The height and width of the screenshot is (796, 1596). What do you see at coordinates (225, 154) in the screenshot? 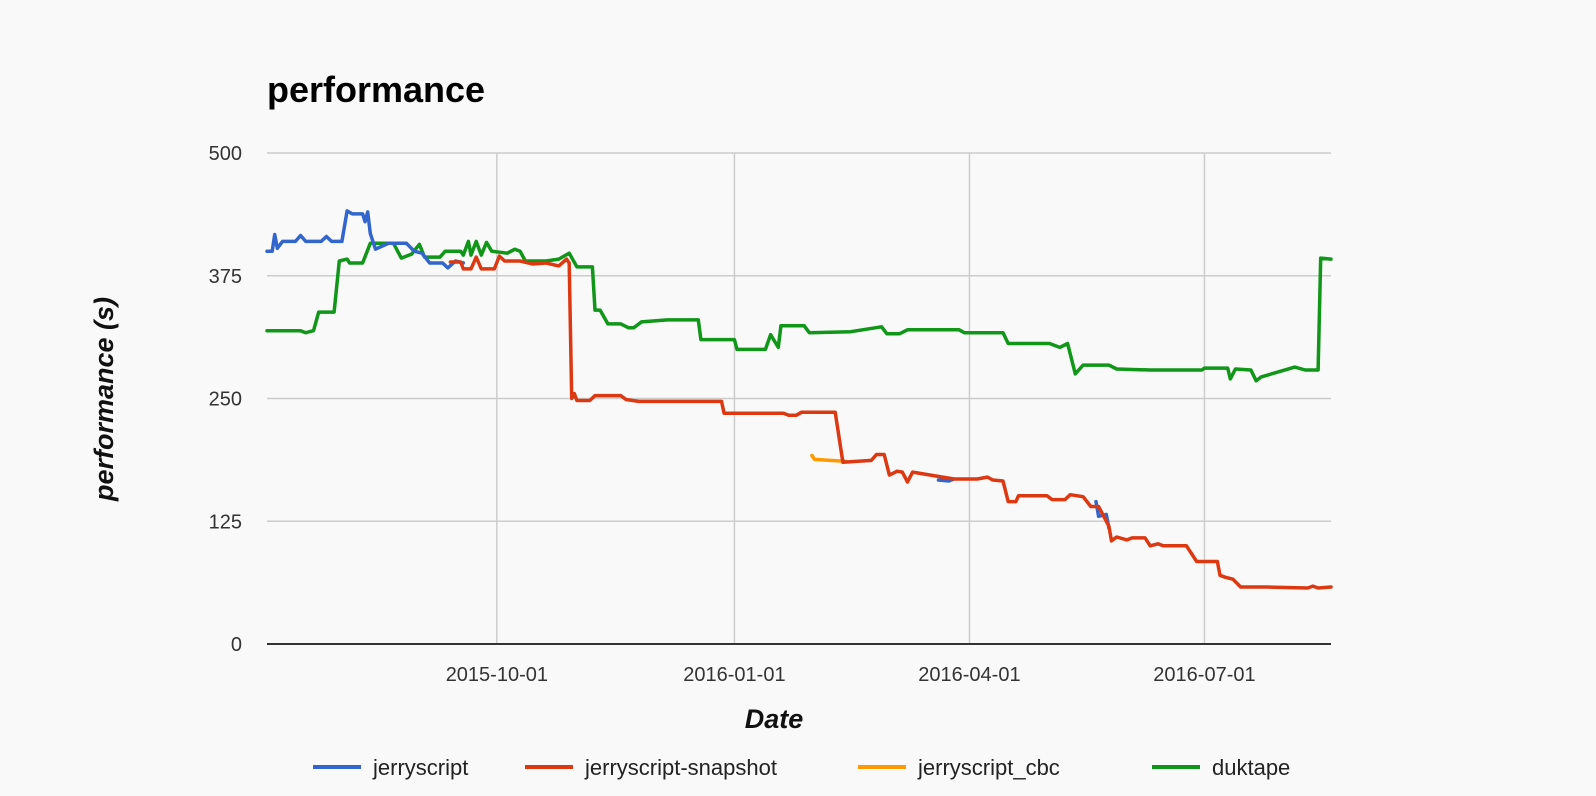
I see `y-tick-label: 500` at bounding box center [225, 154].